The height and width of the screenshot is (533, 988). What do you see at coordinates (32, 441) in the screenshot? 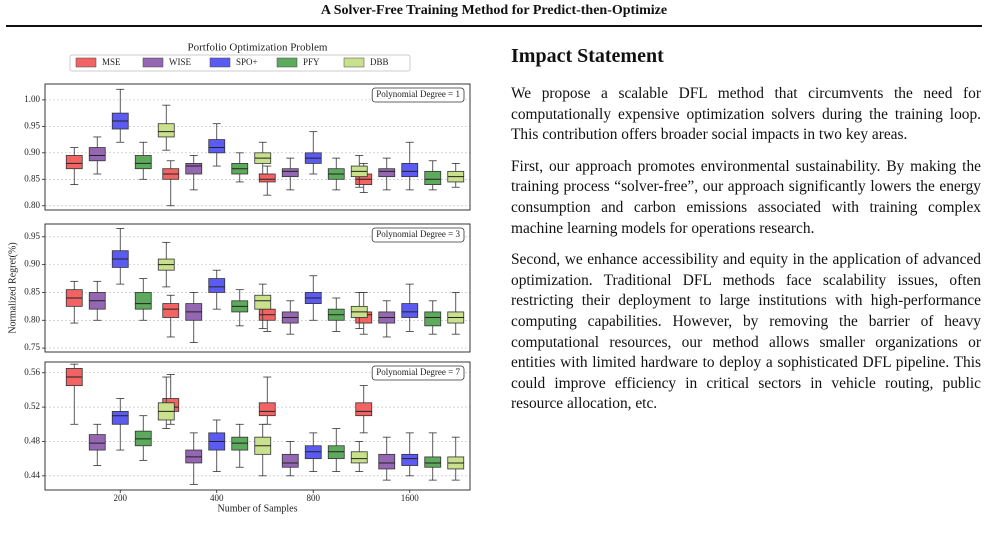
I see `y-tick-label: 0.48` at bounding box center [32, 441].